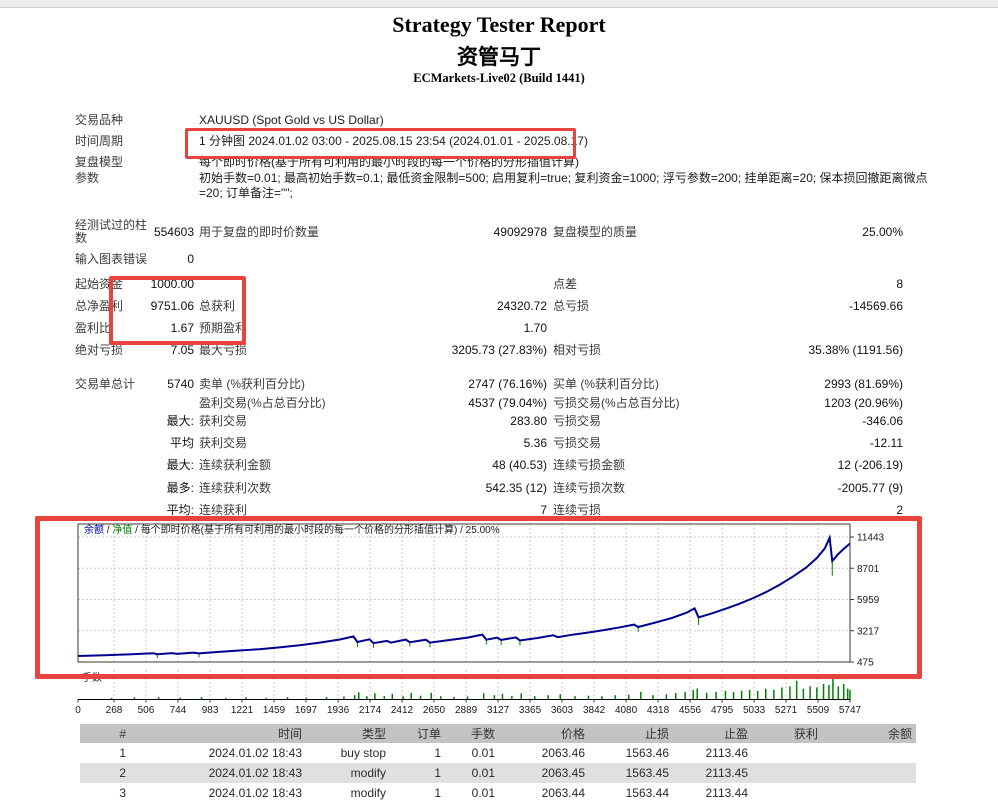 This screenshot has width=998, height=802. I want to click on stats-value: 0, so click(190, 259).